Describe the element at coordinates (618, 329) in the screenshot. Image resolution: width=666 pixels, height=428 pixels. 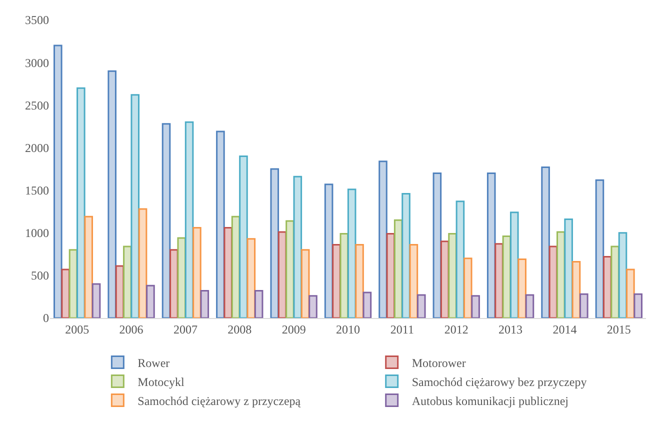
I see `x-tick-label: 2015` at that location.